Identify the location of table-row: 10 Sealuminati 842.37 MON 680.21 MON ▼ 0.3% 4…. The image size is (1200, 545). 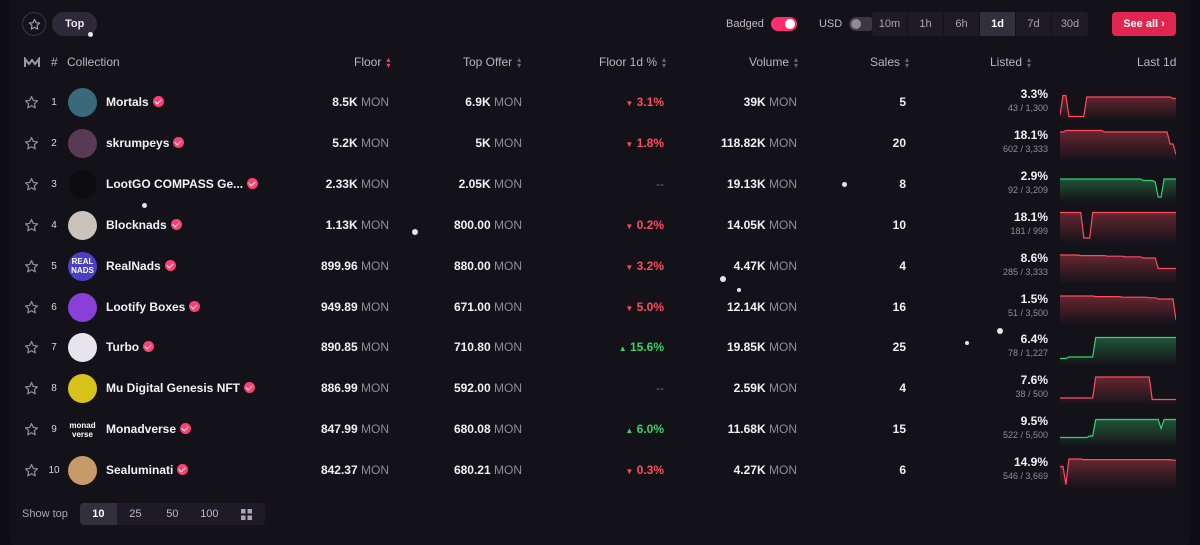
(600, 470).